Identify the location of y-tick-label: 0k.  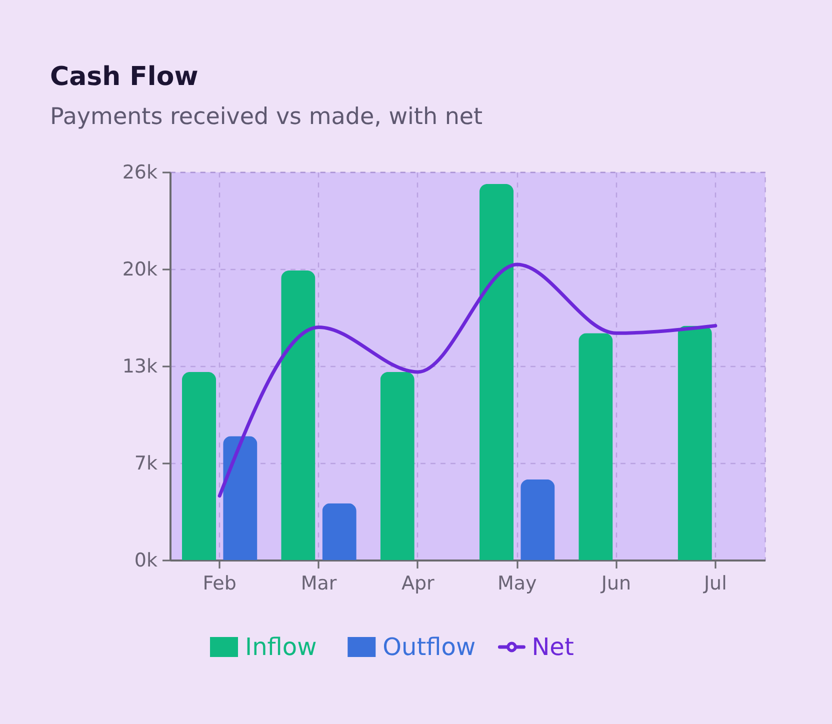
(146, 561).